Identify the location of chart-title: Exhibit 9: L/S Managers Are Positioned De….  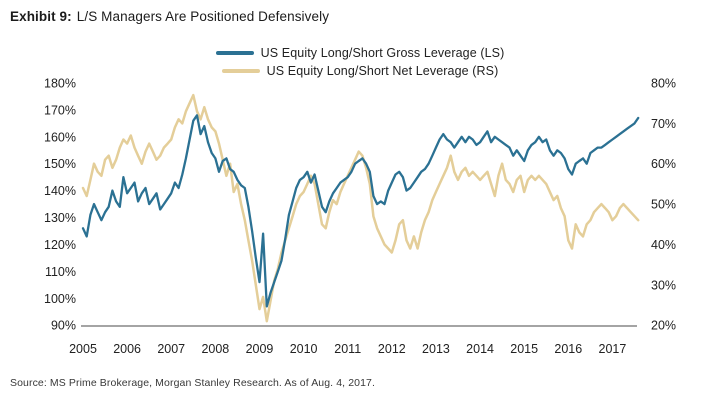
(169, 17).